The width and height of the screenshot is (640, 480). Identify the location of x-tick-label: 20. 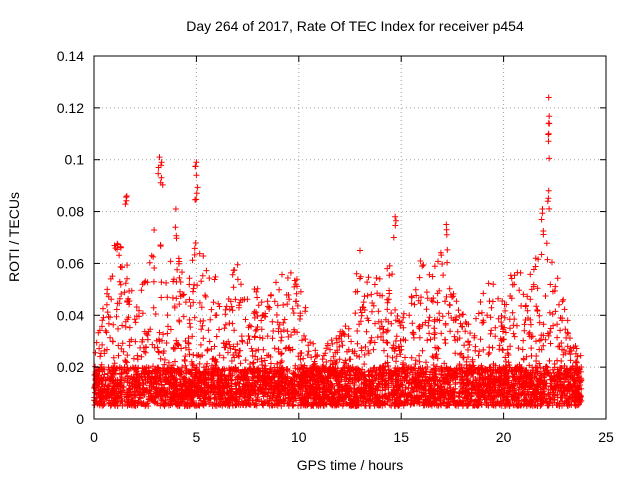
(504, 437).